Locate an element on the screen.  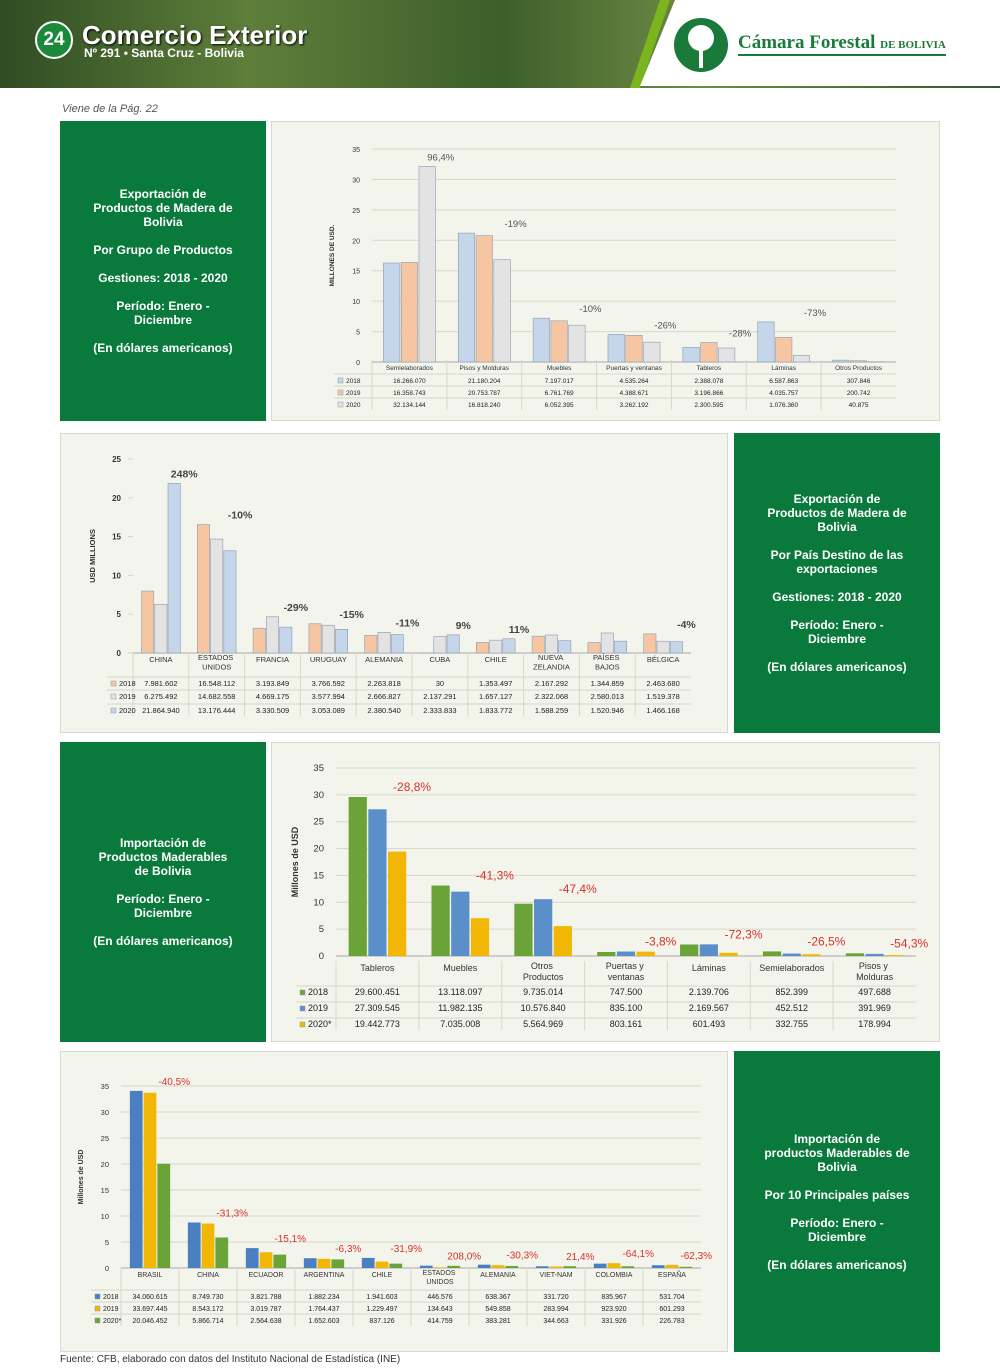
panel-line: (En dólares americanos) is located at coordinates (163, 348).